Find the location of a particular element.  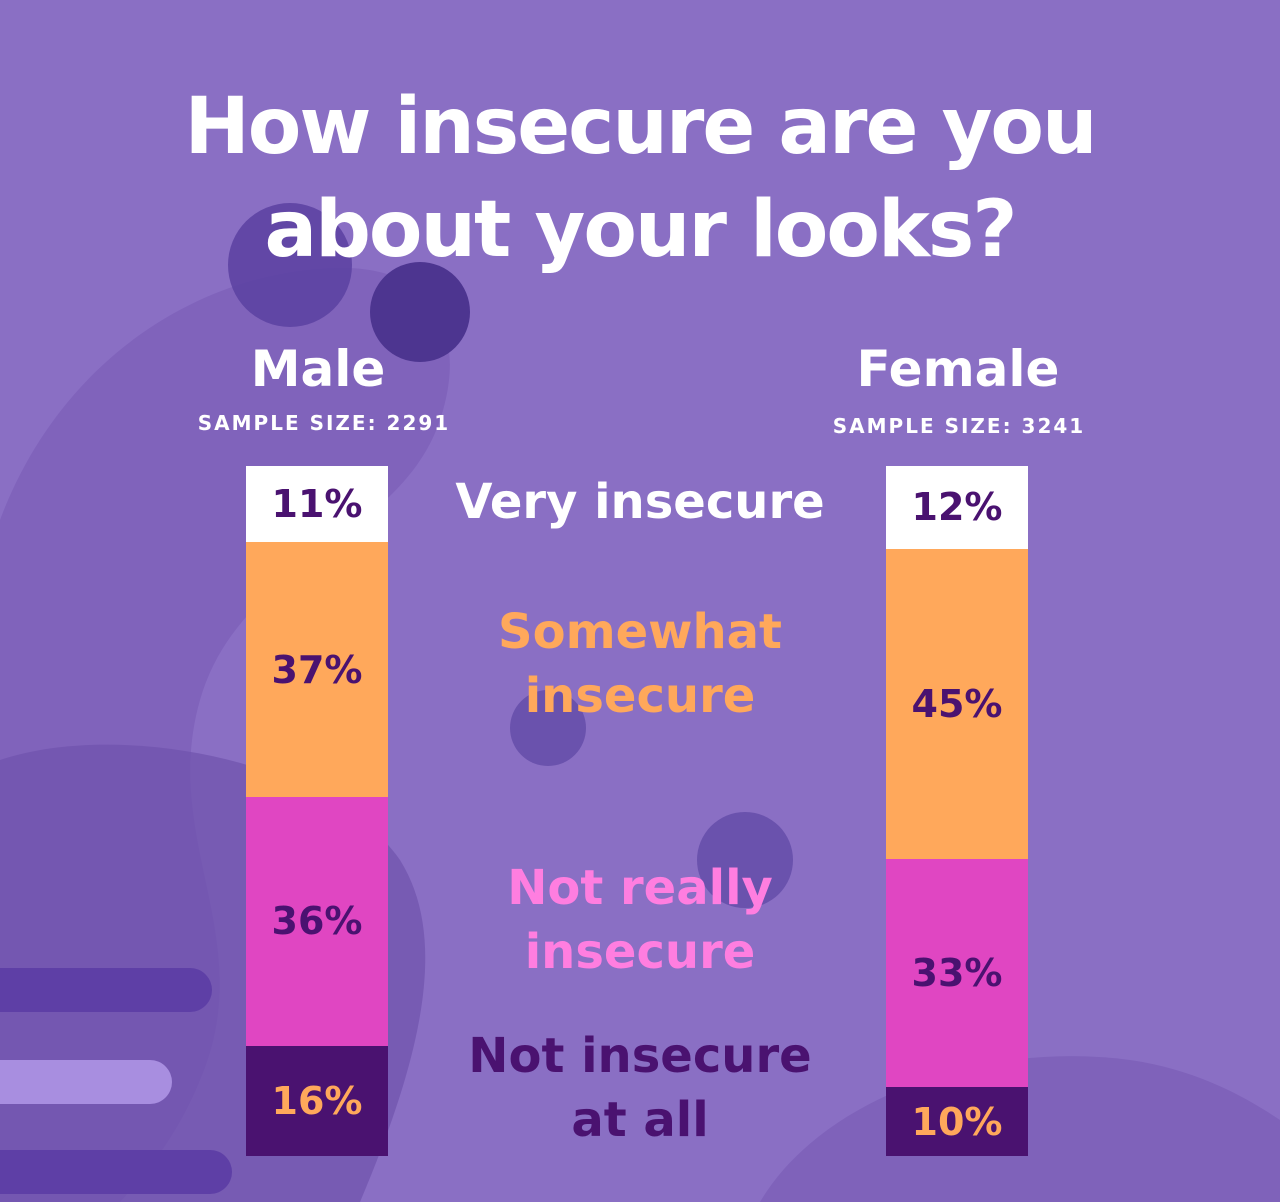

male-very-insecure-value: 11% is located at coordinates (317, 503).